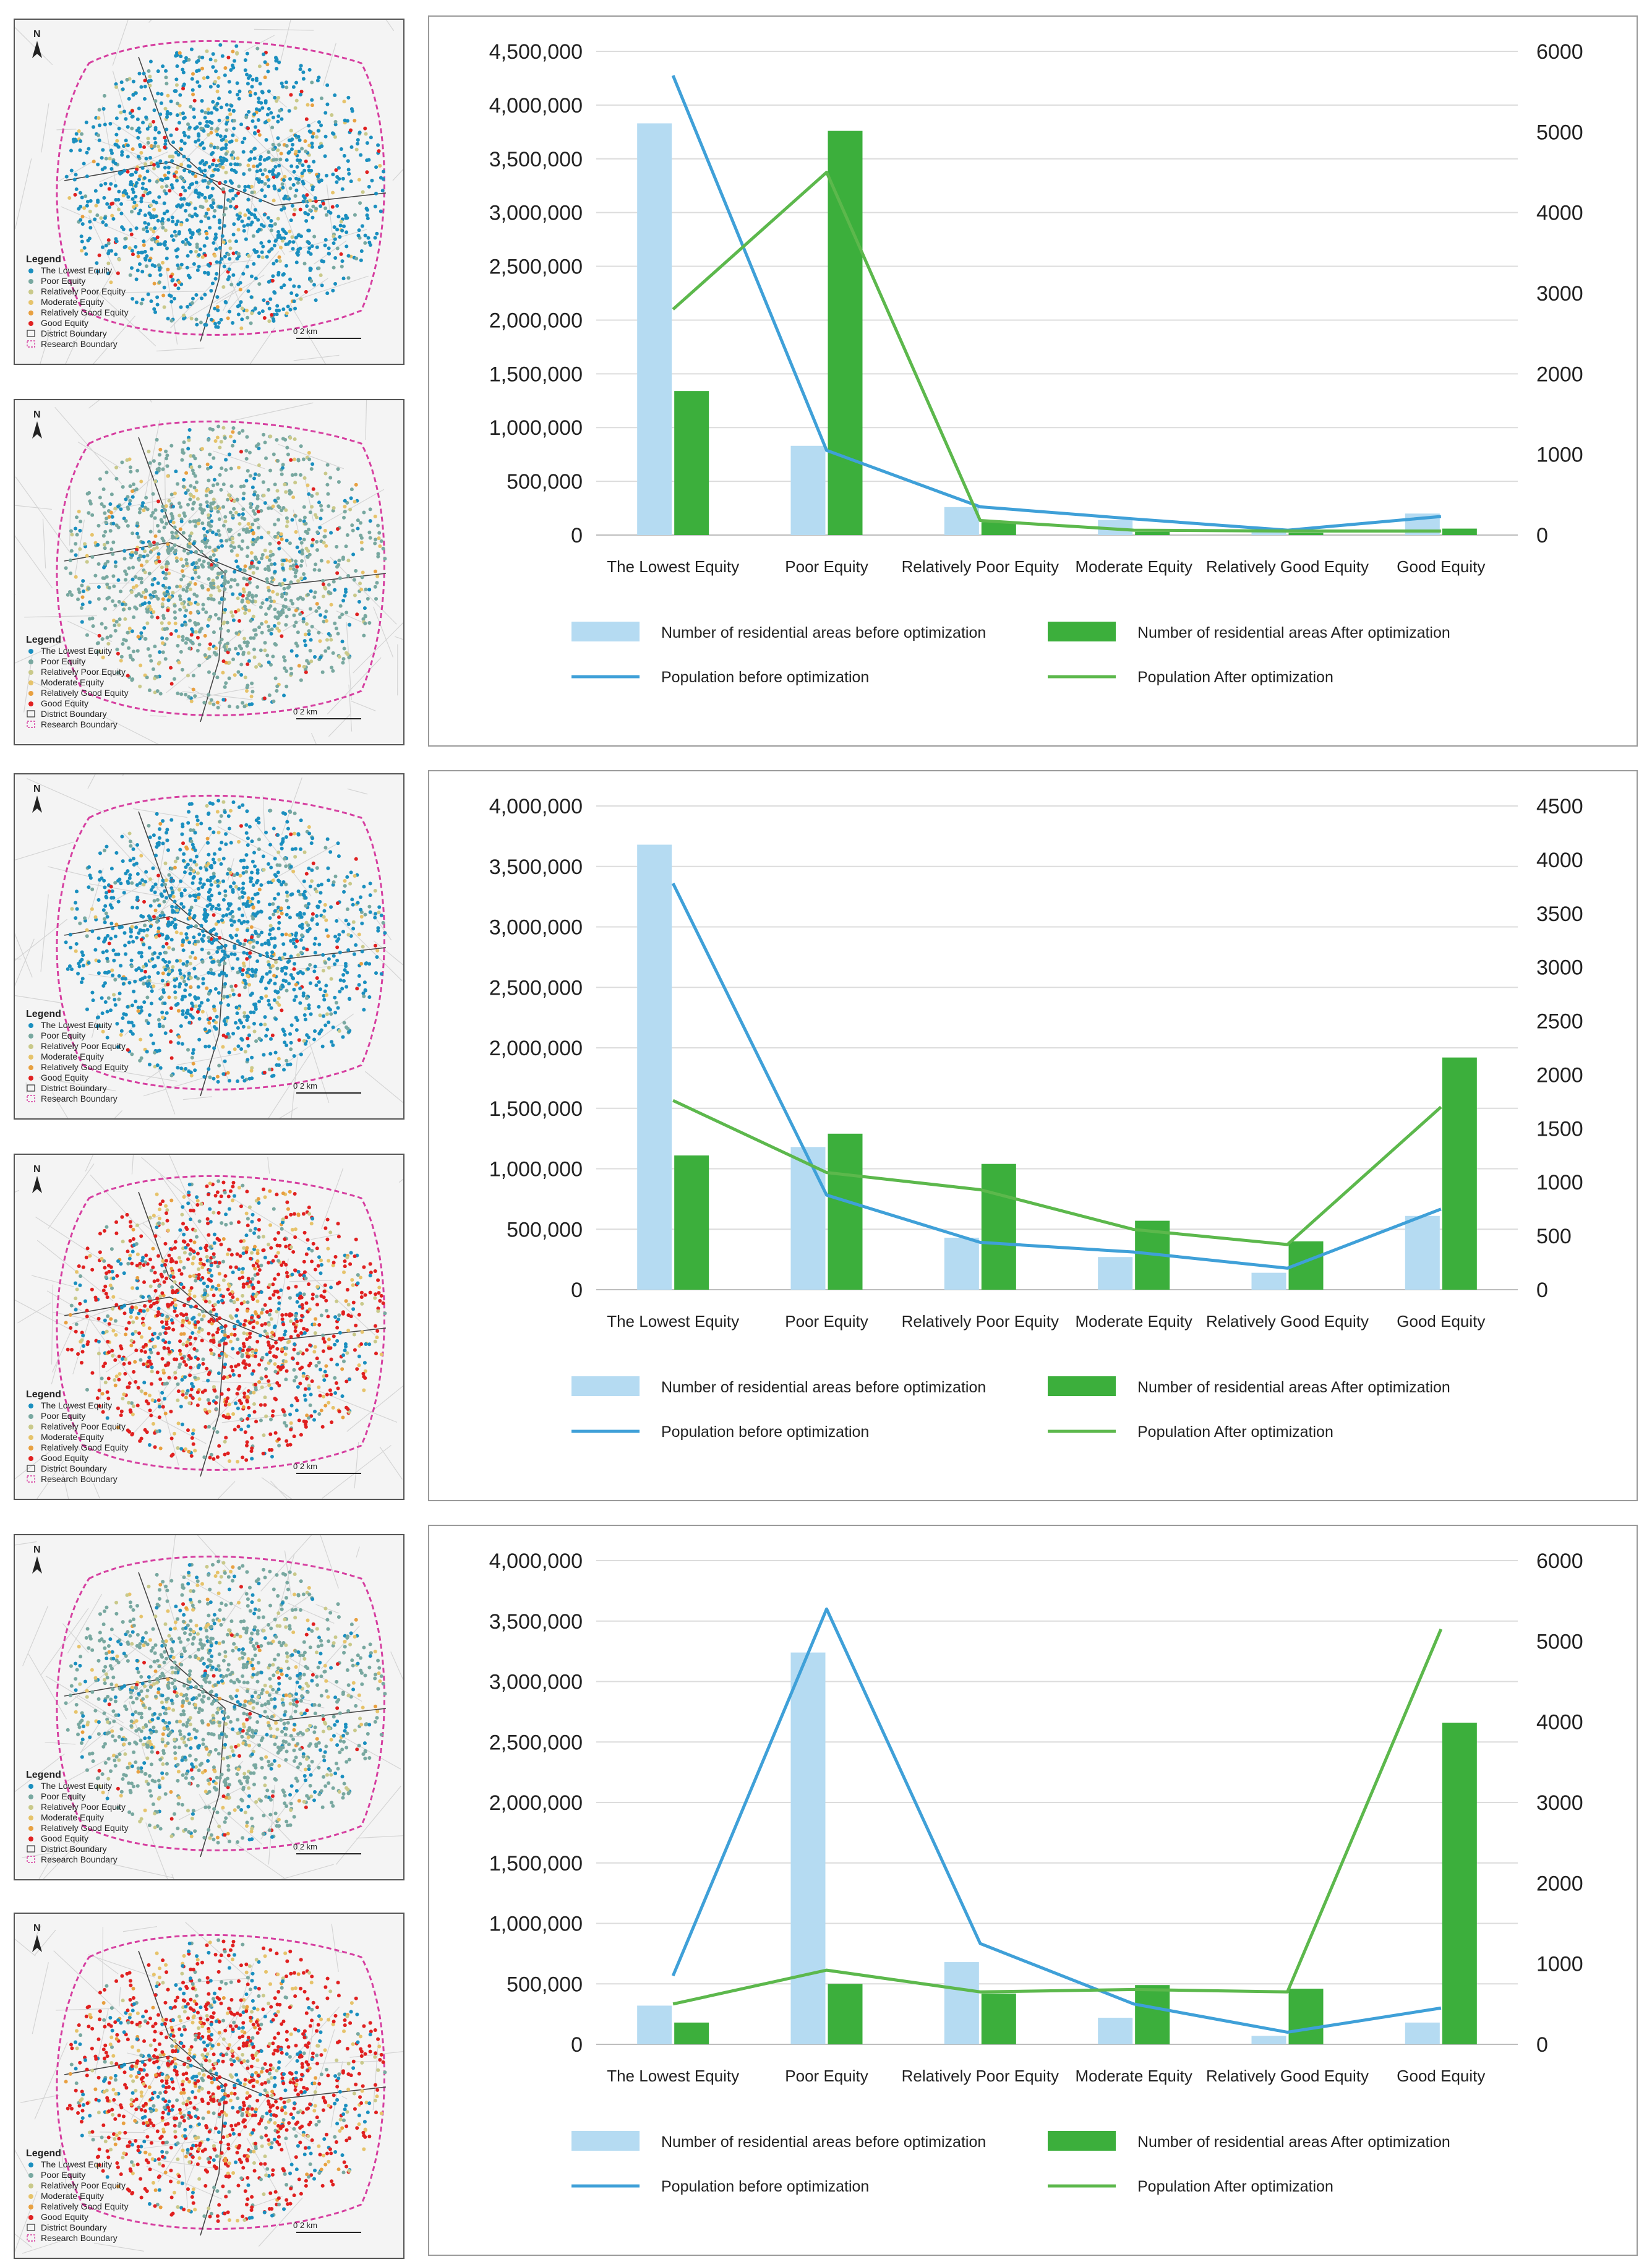  What do you see at coordinates (63, 661) in the screenshot?
I see `map-legend-item: Poor Equity` at bounding box center [63, 661].